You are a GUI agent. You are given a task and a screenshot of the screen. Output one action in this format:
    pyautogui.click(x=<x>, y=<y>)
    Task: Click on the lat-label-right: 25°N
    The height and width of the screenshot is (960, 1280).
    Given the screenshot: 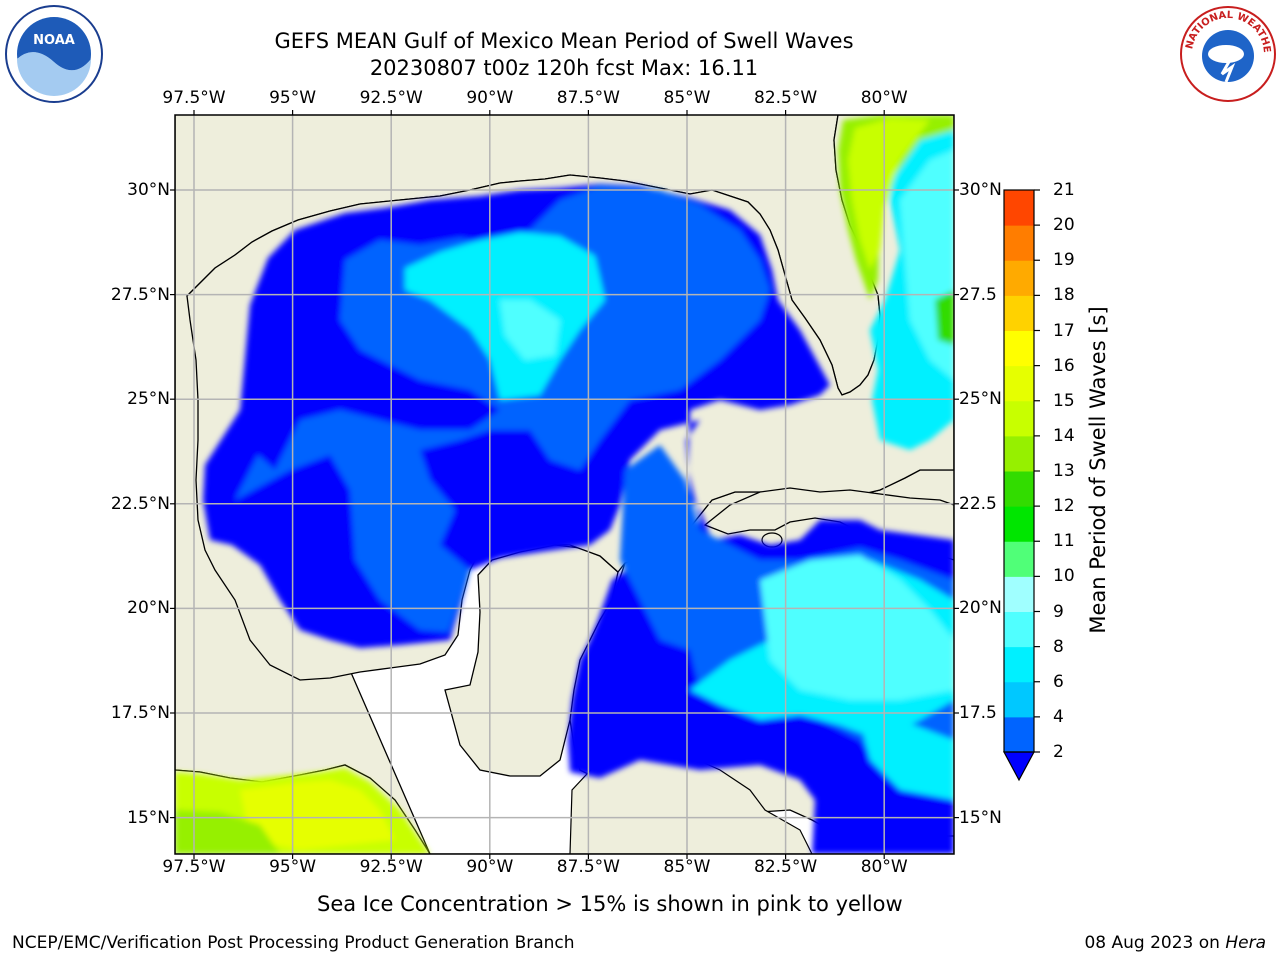 What is the action you would take?
    pyautogui.click(x=980, y=399)
    